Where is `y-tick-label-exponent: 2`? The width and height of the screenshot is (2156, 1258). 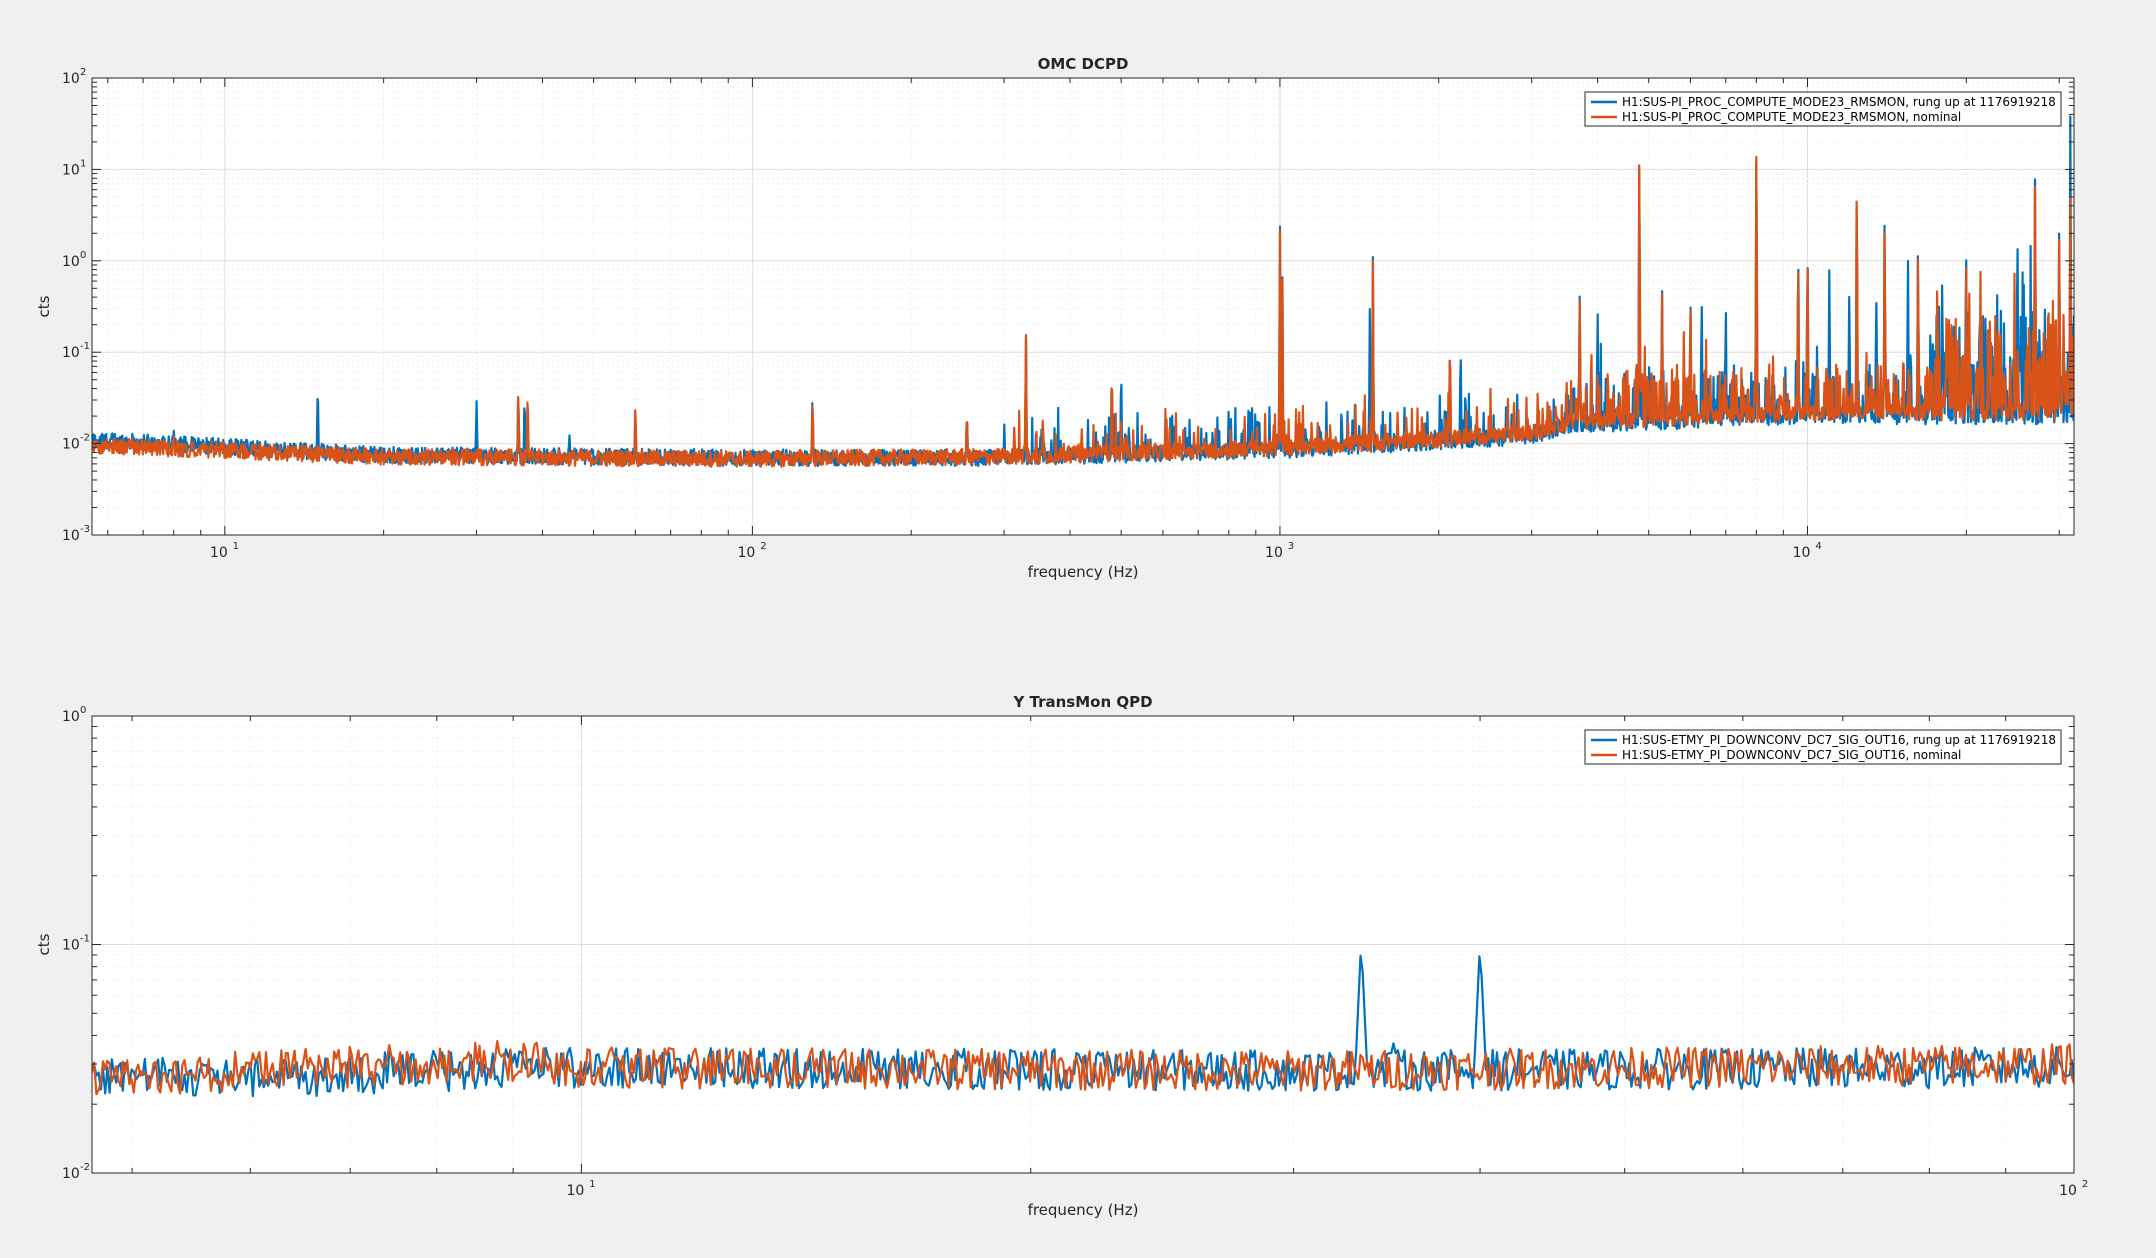
y-tick-label-exponent: 2 is located at coordinates (83, 72).